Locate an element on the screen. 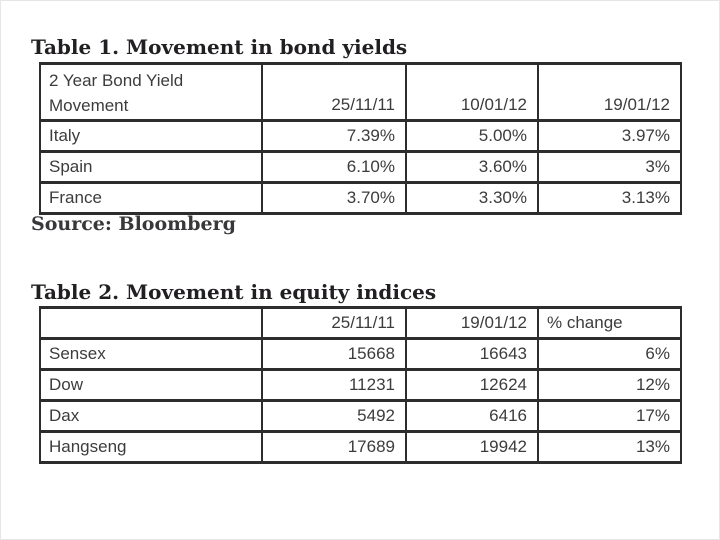 Image resolution: width=720 pixels, height=540 pixels. table-cell: 3.97% is located at coordinates (609, 136).